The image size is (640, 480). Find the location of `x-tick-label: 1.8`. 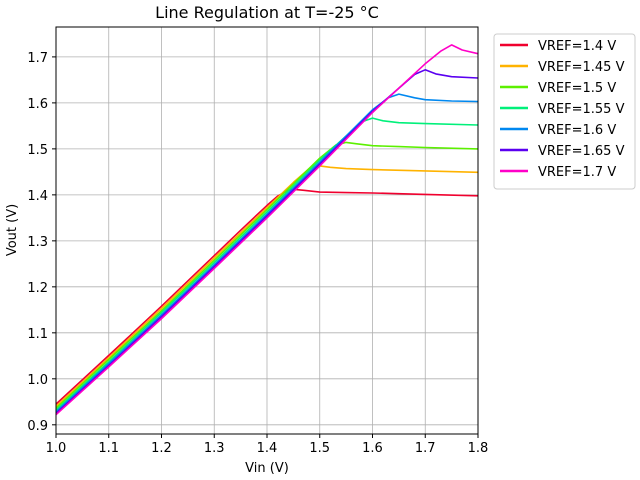

x-tick-label: 1.8 is located at coordinates (478, 448).